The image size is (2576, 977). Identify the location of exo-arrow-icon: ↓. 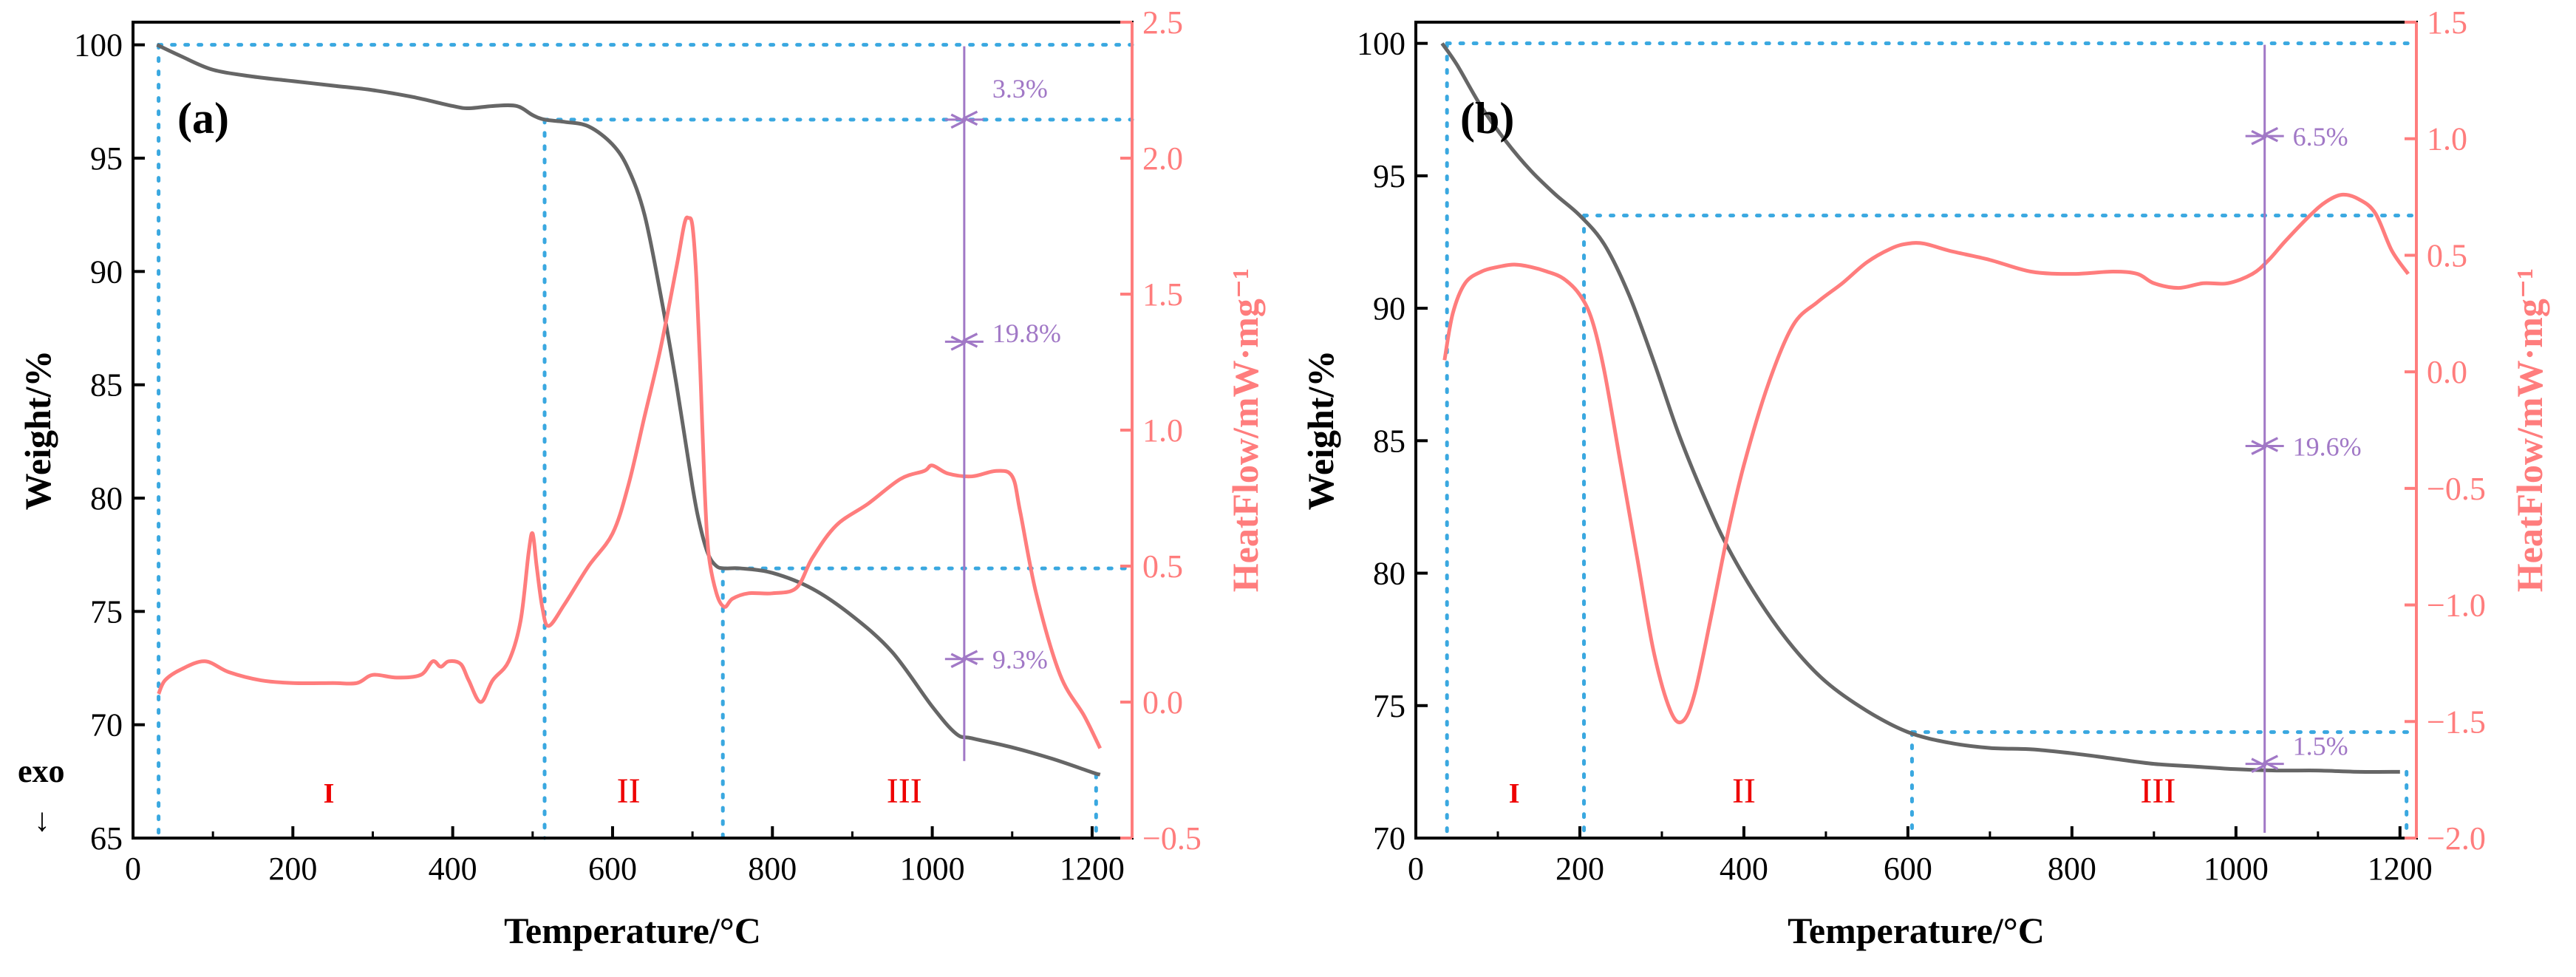
(42, 820).